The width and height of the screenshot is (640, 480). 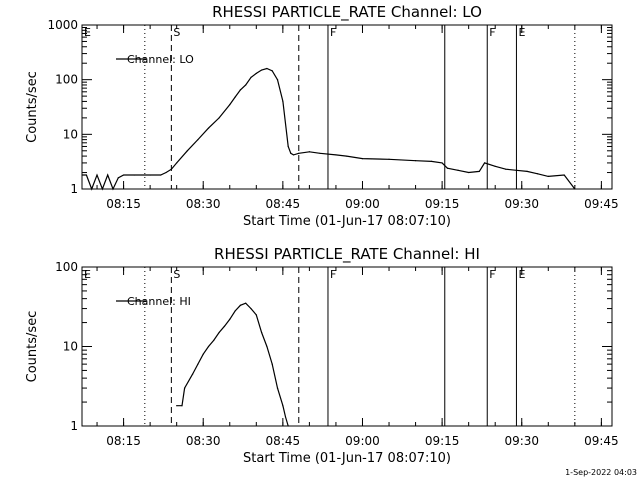 I want to click on timestamp: 1-Sep-2022 04:03, so click(x=601, y=472).